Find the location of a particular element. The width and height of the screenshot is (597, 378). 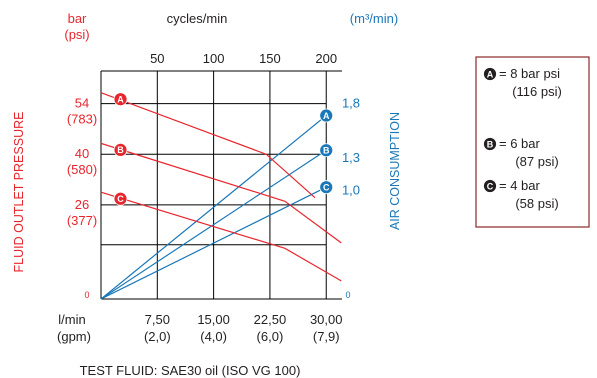

top-tick-label: 150 is located at coordinates (270, 58).